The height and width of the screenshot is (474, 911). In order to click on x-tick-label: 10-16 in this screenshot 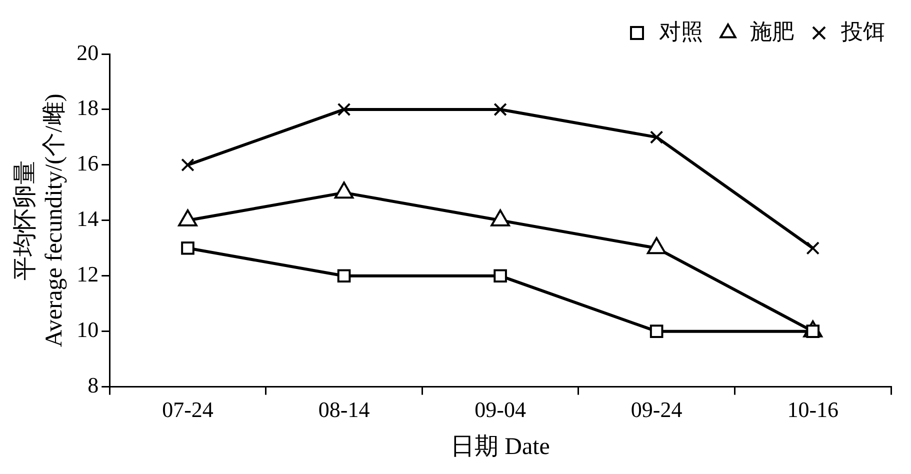, I will do `click(813, 409)`.